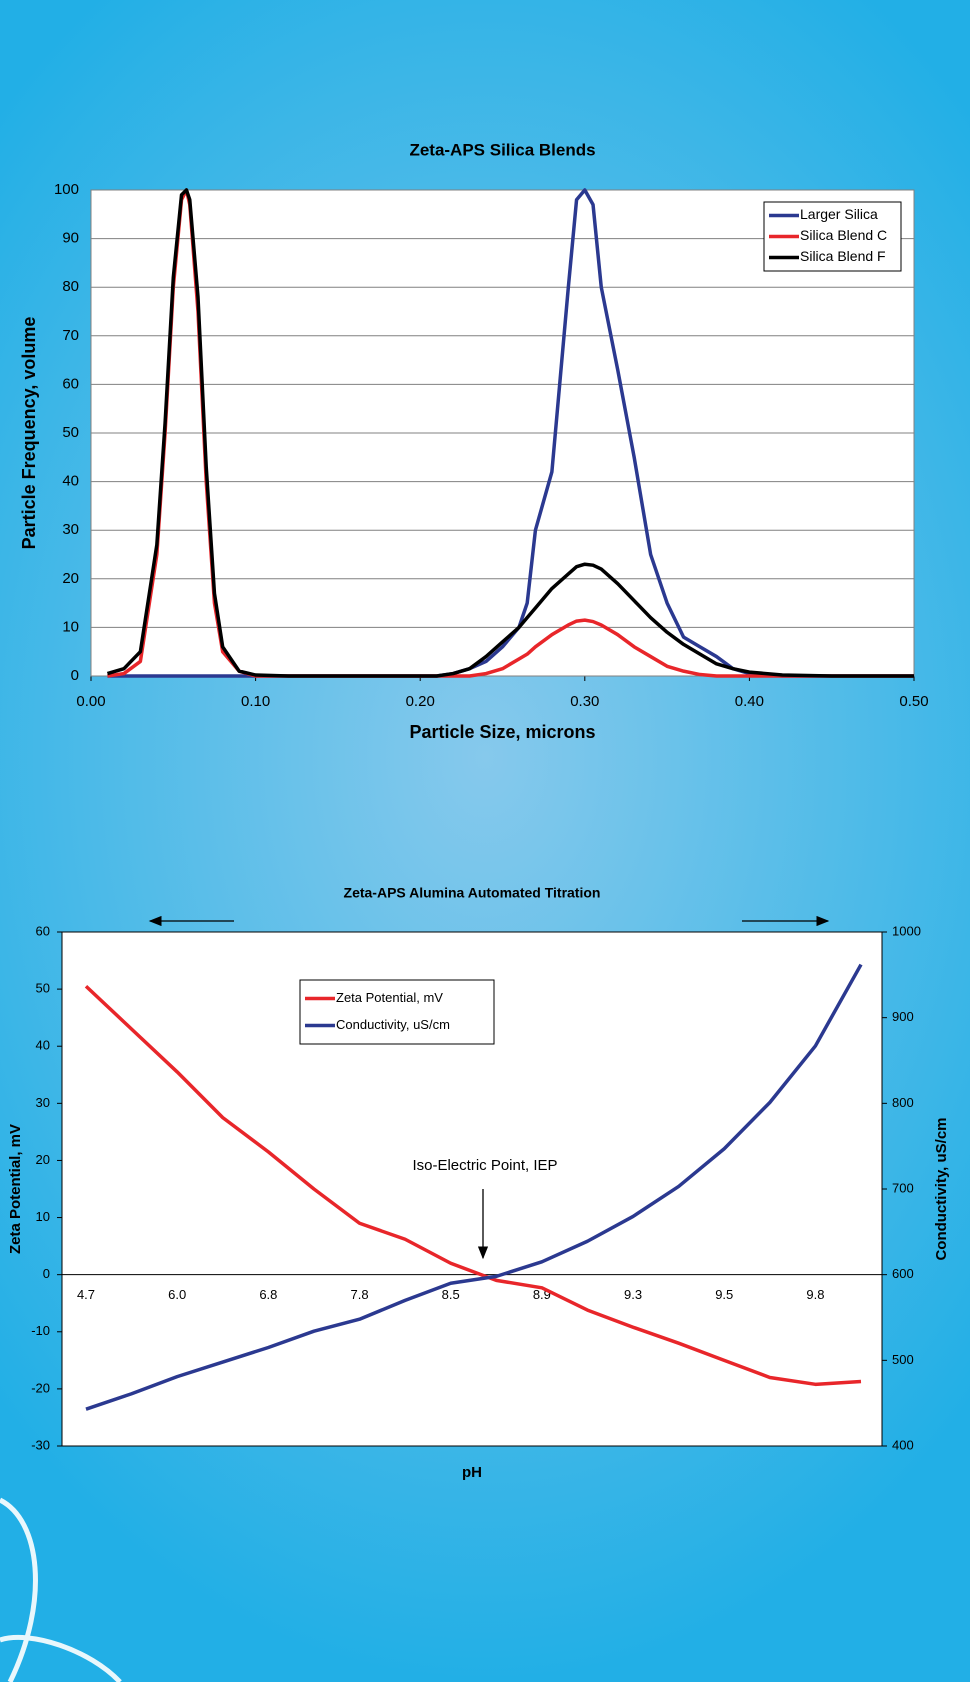  I want to click on x-tick-label: 0.40, so click(749, 701).